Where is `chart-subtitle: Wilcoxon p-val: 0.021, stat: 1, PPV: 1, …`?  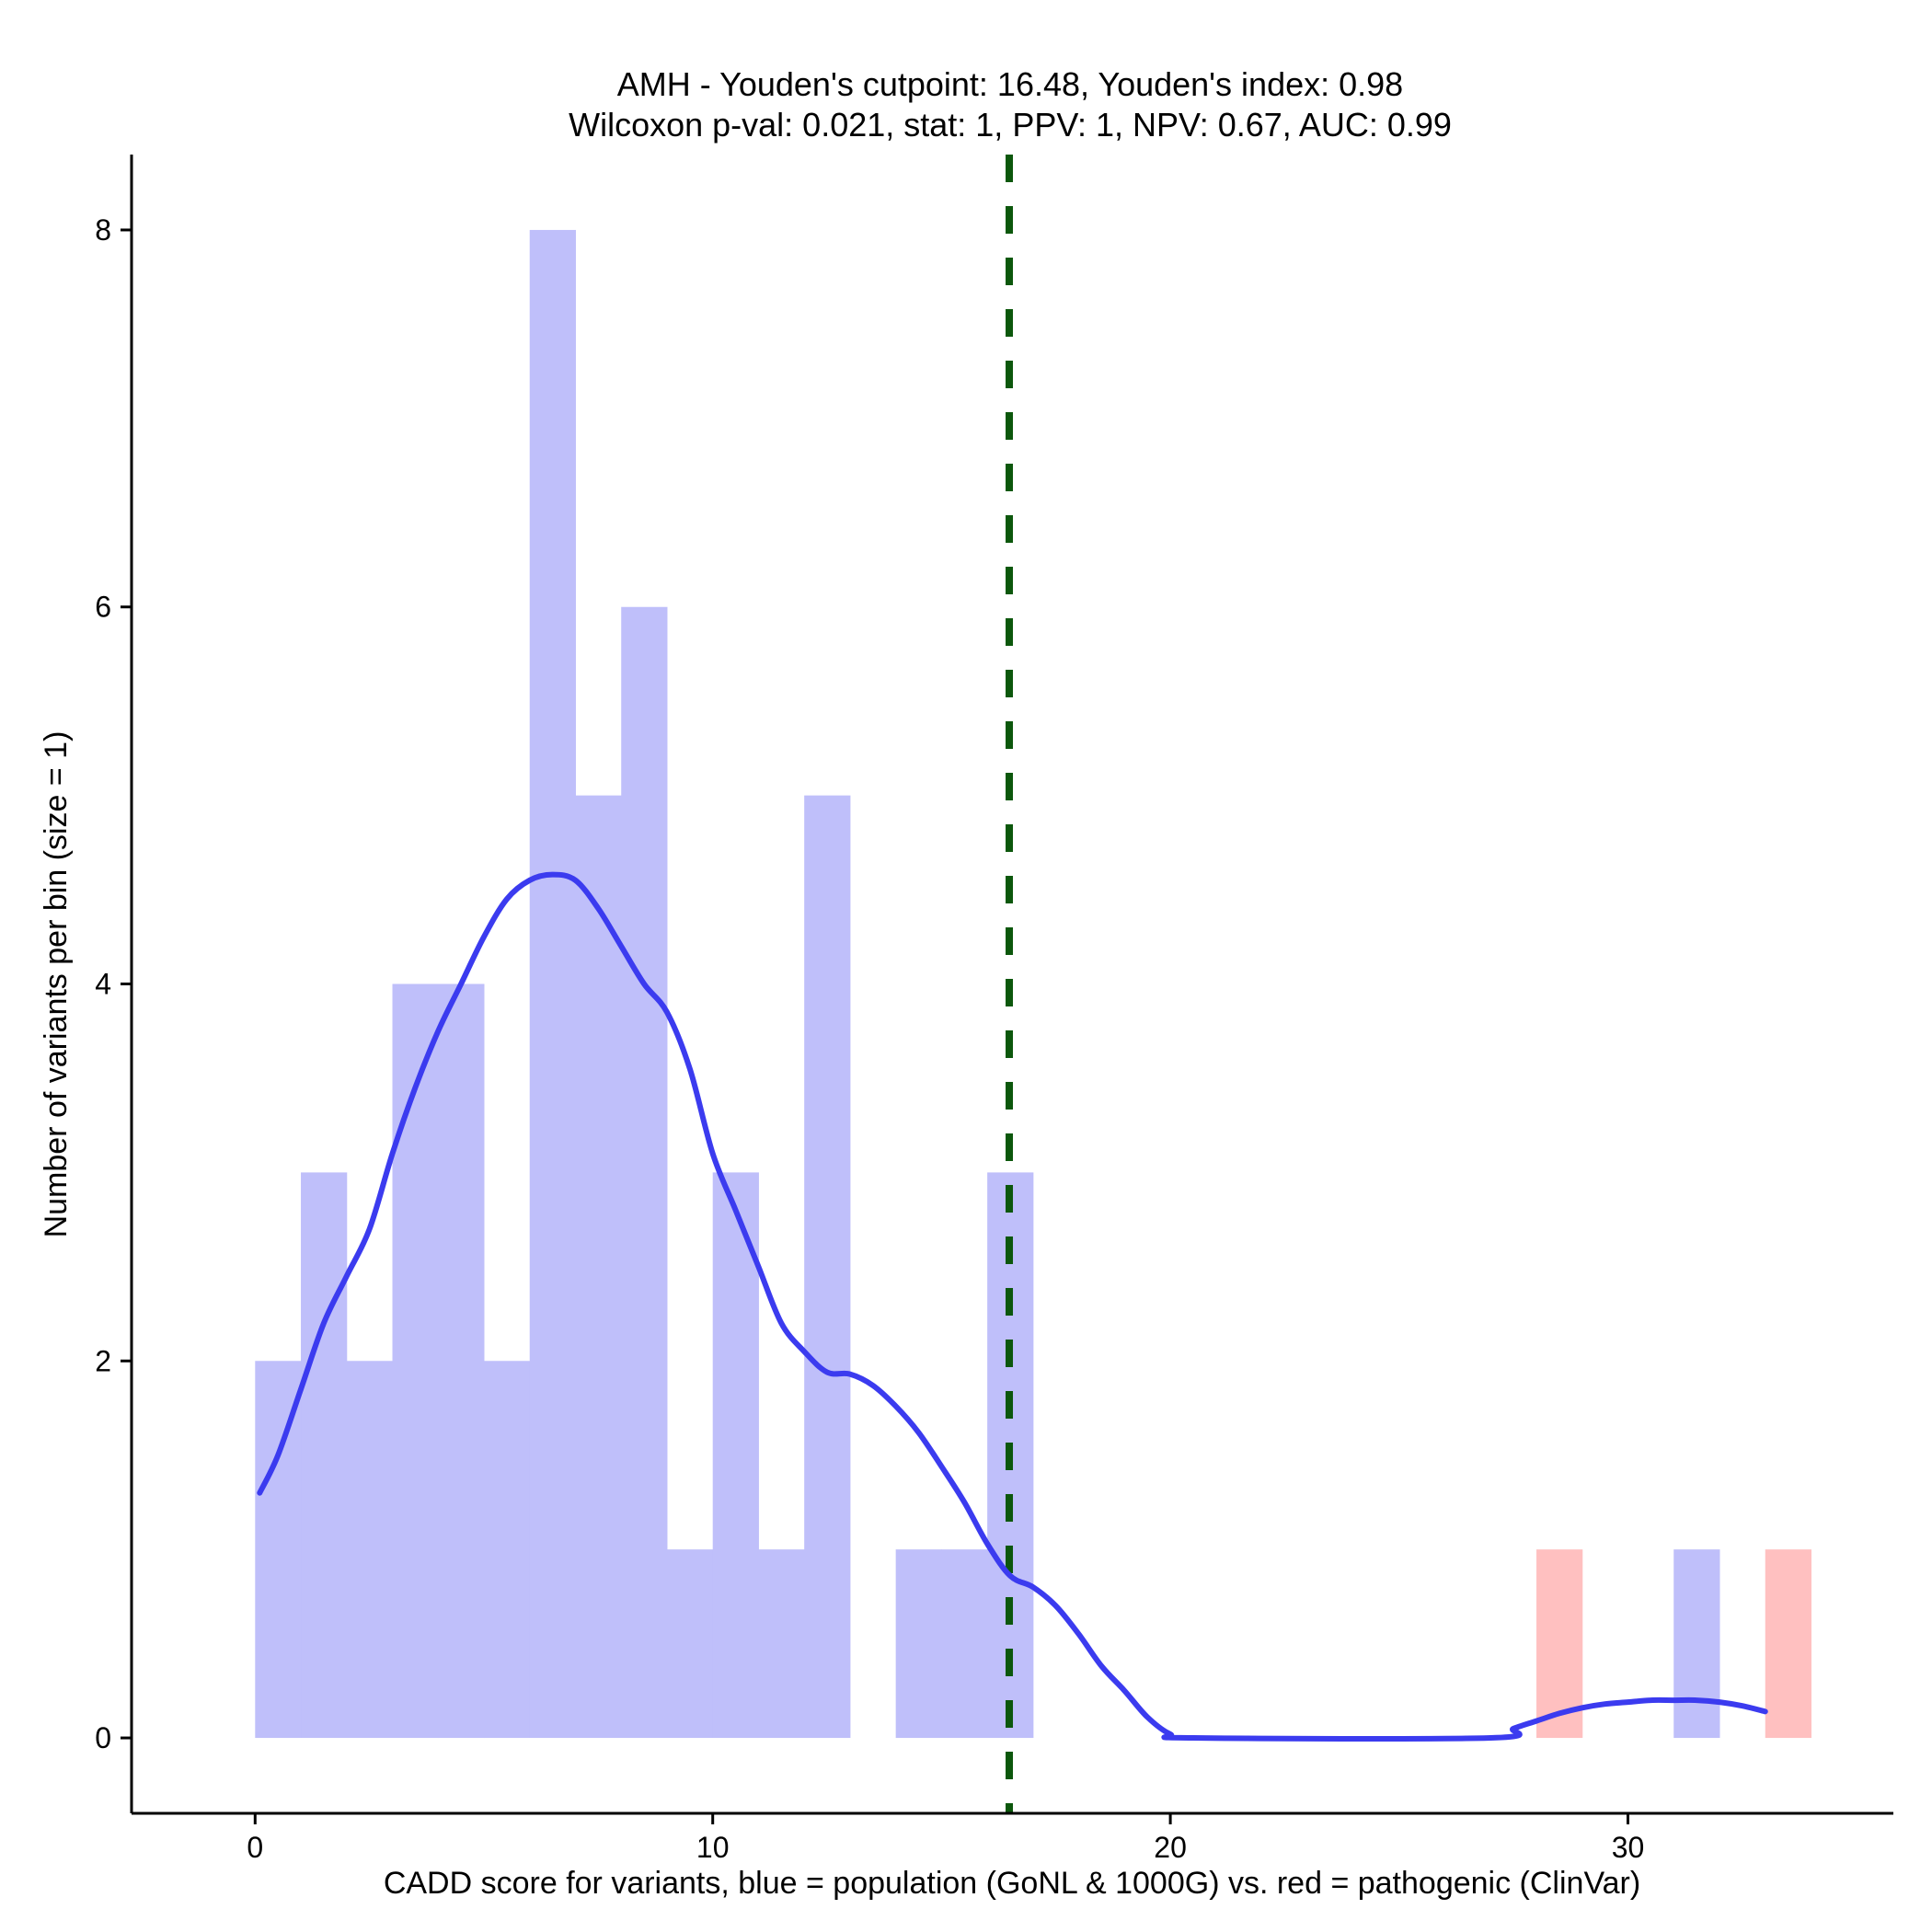
chart-subtitle: Wilcoxon p-val: 0.021, stat: 1, PPV: 1, … is located at coordinates (1010, 125).